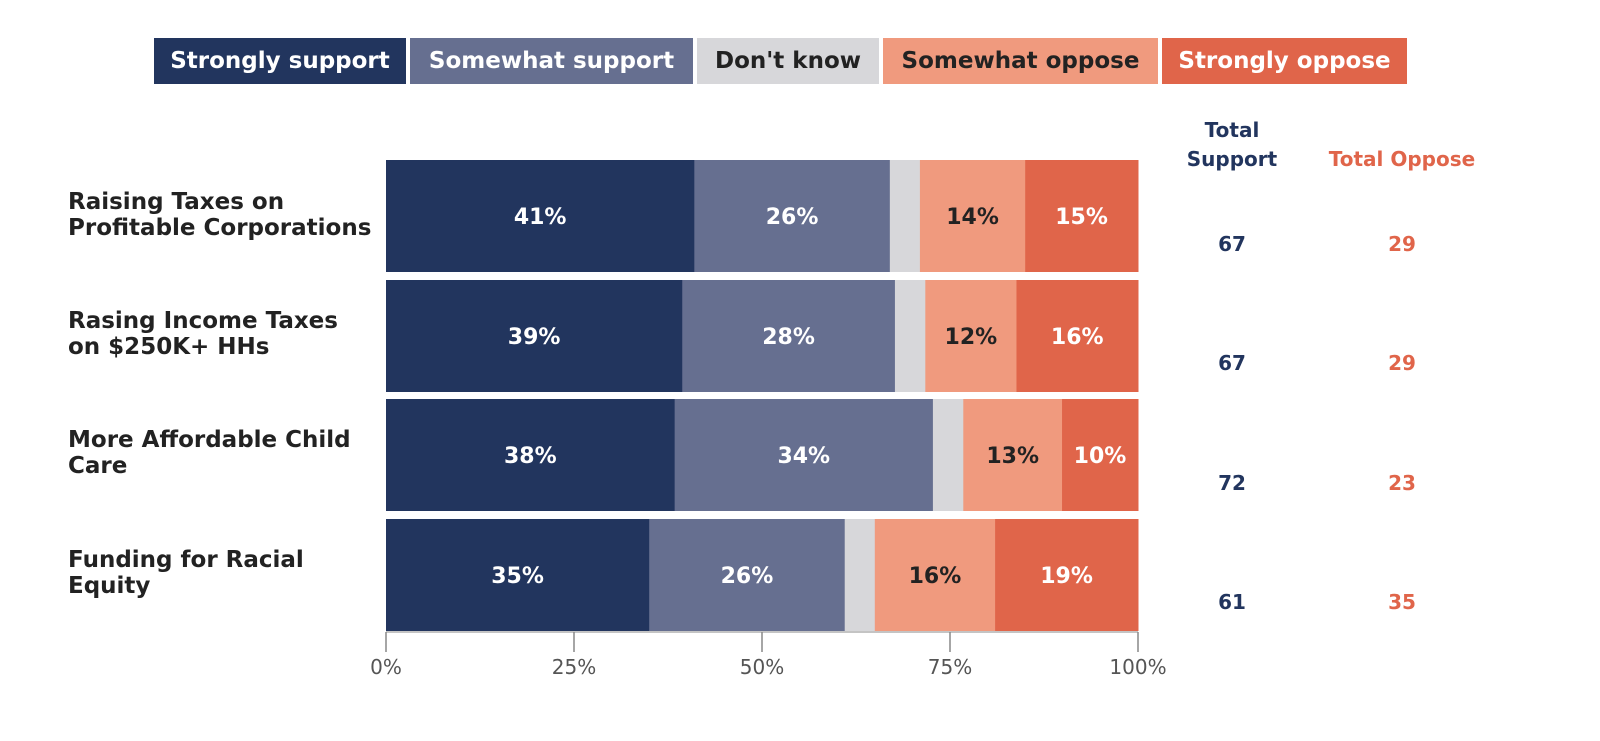 The width and height of the screenshot is (1600, 741). I want to click on category-label-line: More Affordable Child, so click(209, 440).